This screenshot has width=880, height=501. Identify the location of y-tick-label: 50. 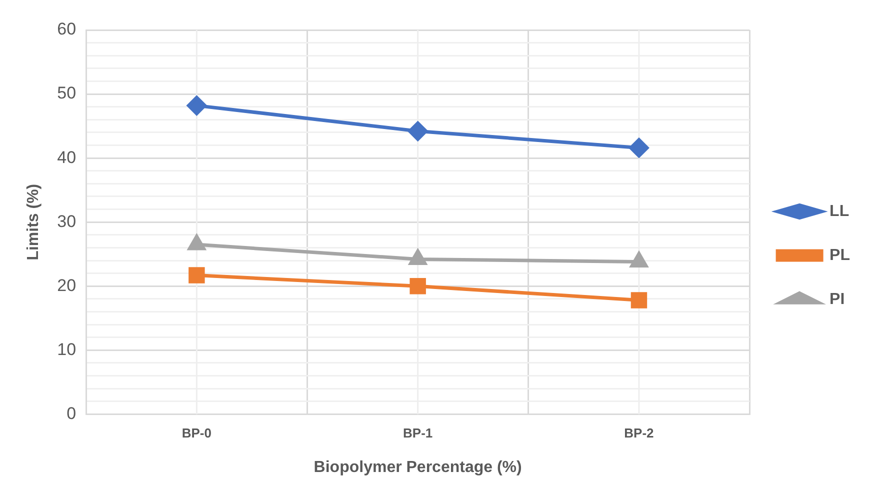
(66, 93).